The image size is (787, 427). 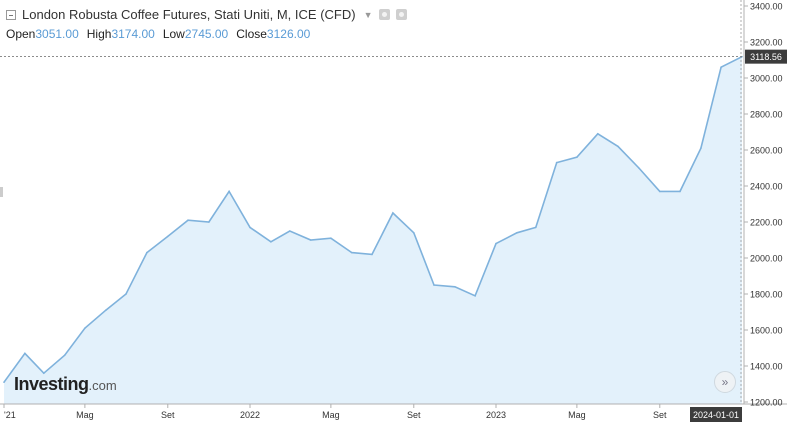 I want to click on y-tick-label: 1800.00, so click(x=766, y=295).